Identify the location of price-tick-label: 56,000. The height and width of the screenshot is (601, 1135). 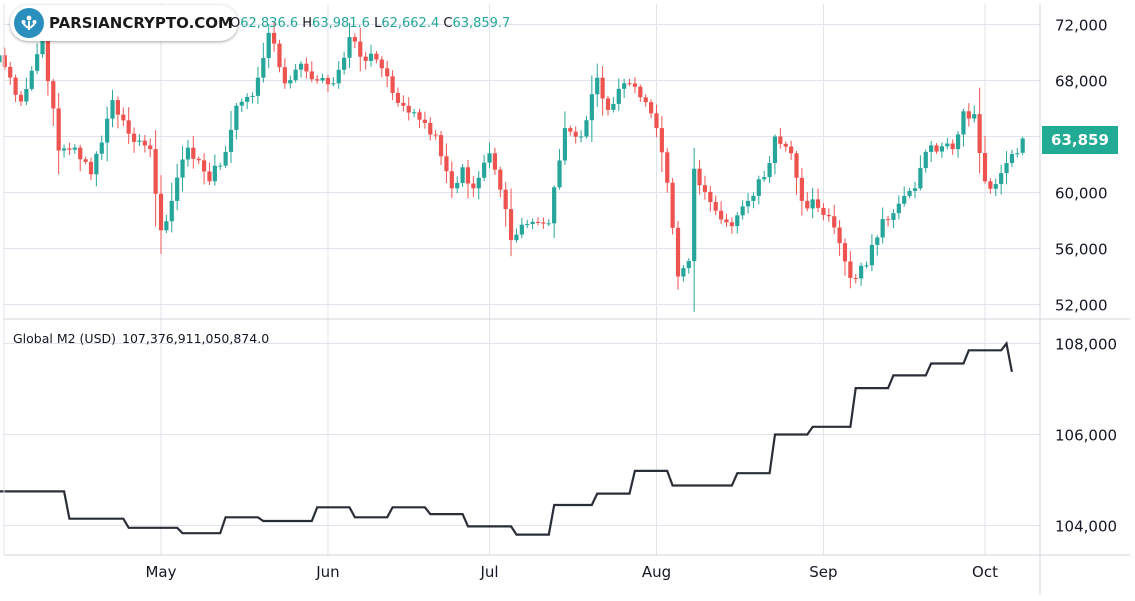
(1081, 250).